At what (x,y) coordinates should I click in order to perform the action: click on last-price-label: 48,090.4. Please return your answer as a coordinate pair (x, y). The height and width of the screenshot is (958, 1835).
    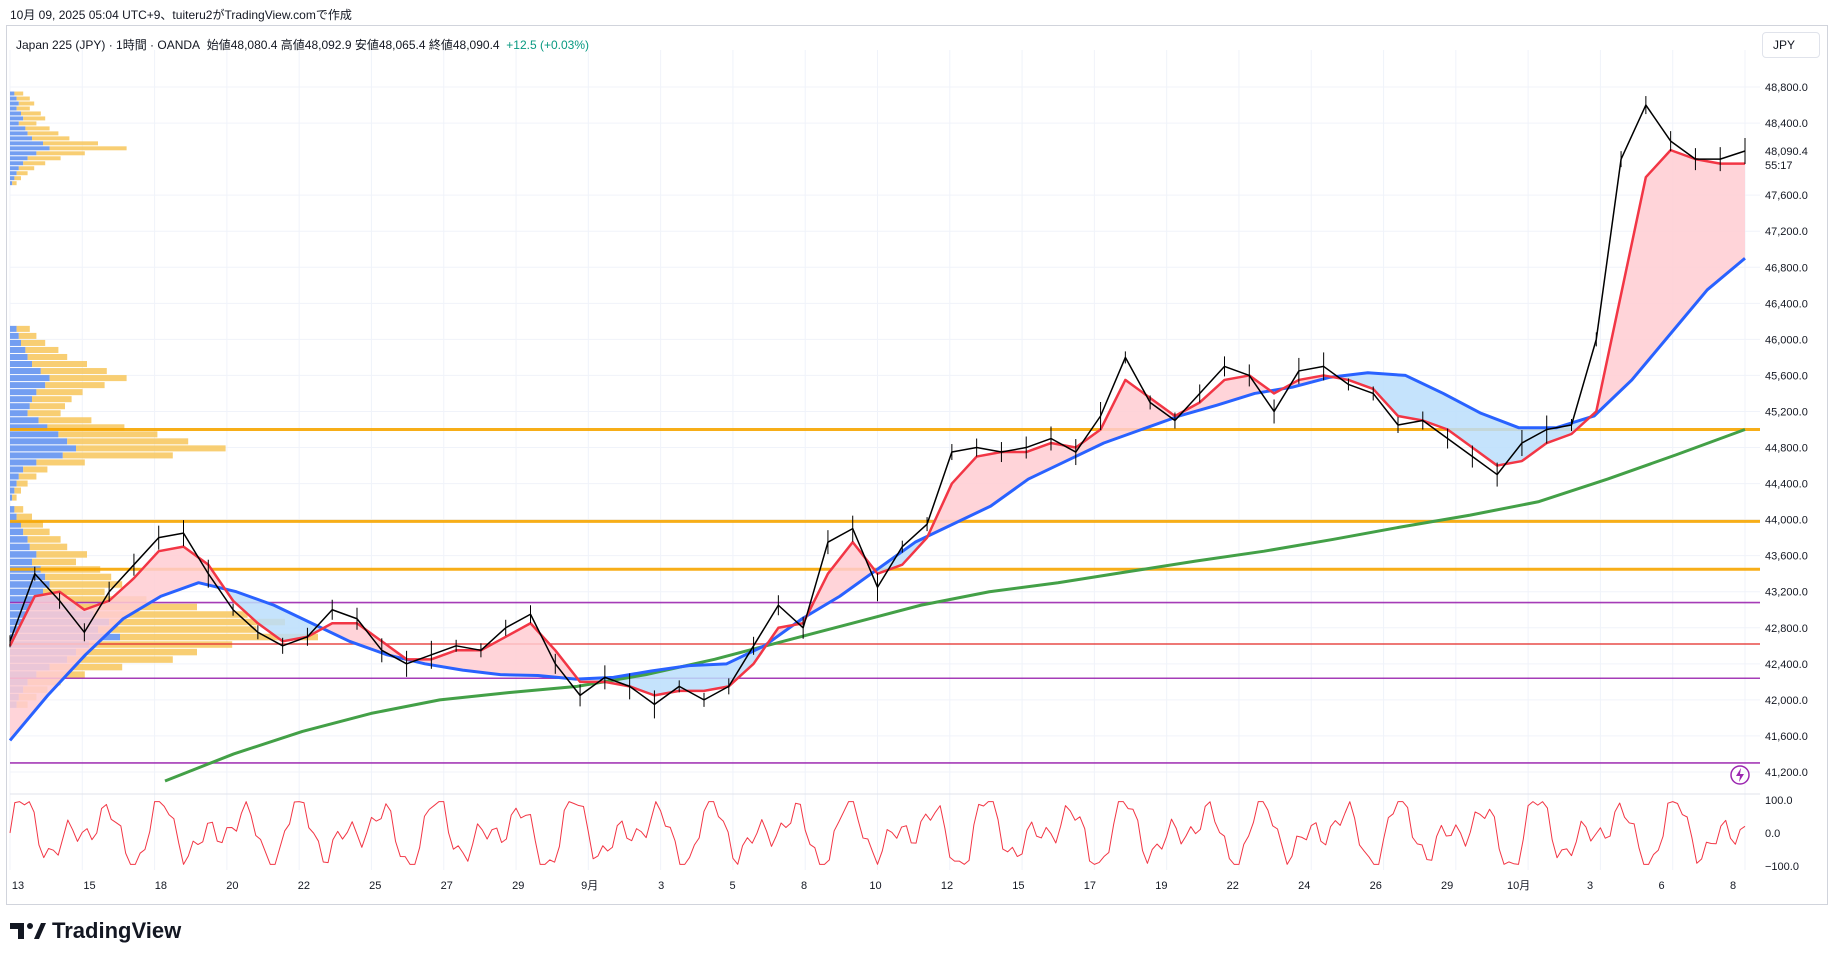
    Looking at the image, I should click on (1786, 152).